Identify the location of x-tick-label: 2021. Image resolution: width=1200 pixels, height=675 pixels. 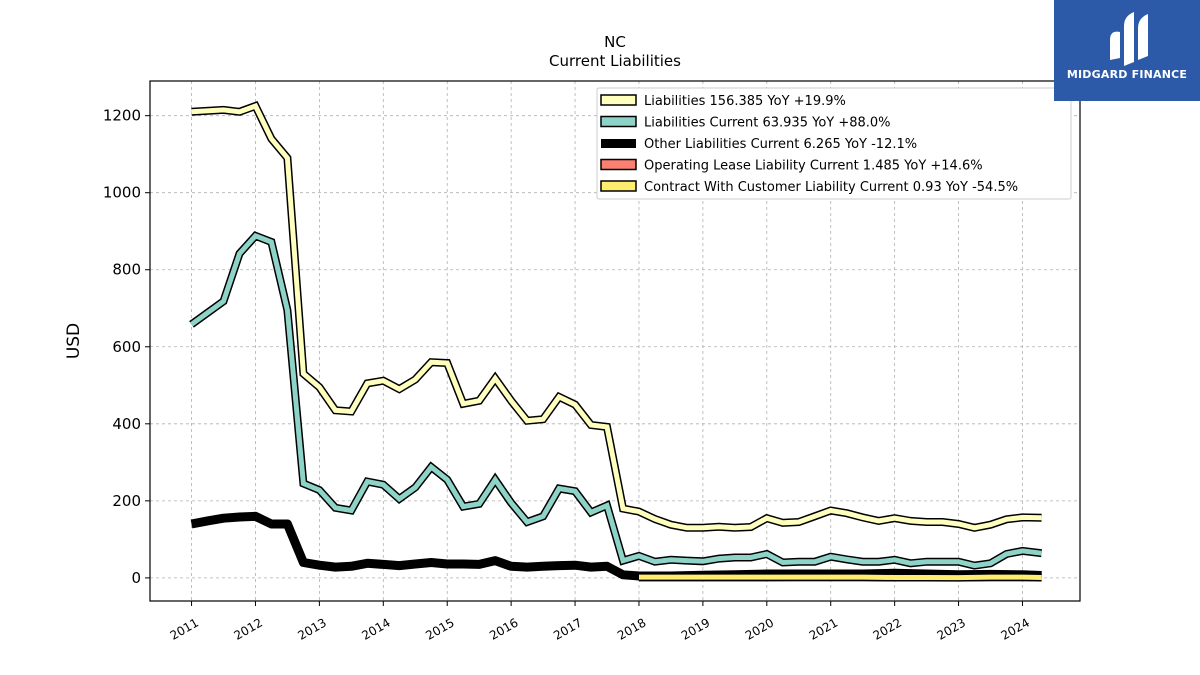
(823, 628).